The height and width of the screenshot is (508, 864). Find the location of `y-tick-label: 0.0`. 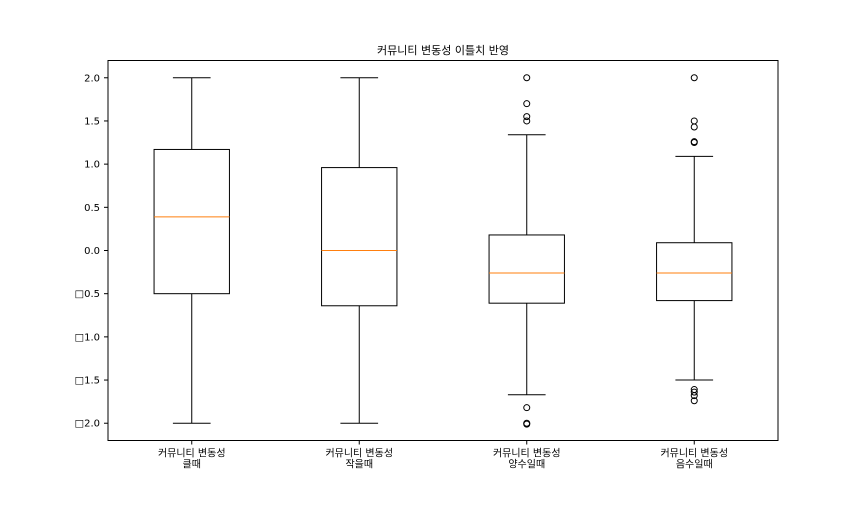

y-tick-label: 0.0 is located at coordinates (92, 251).